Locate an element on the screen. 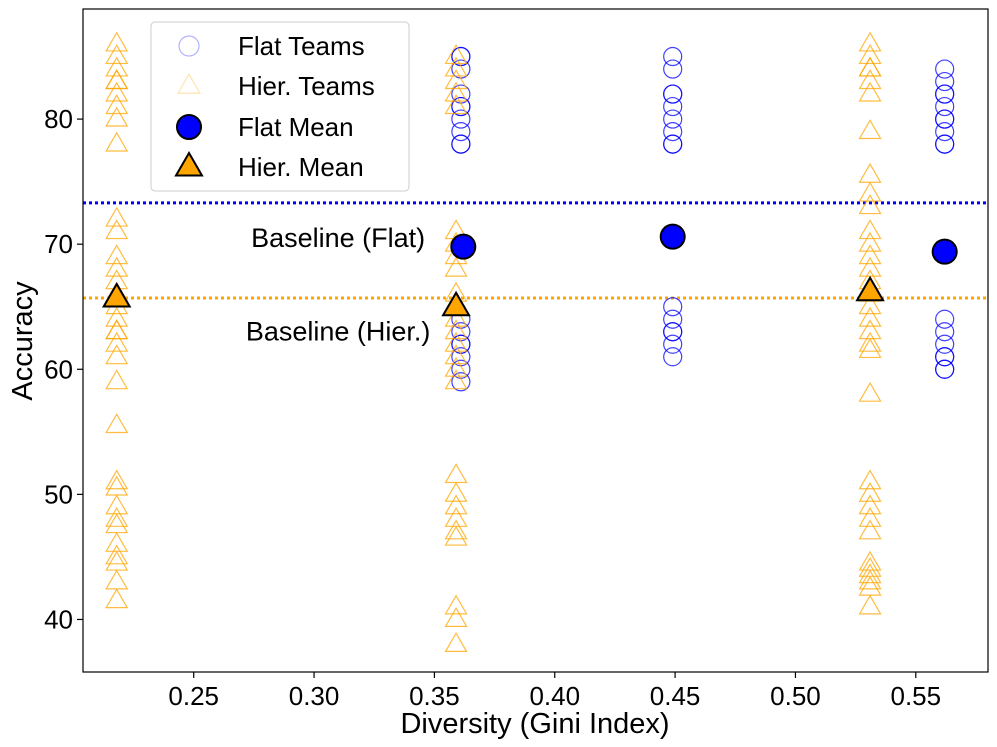  legend-label-hier-teams: Hier. Teams is located at coordinates (306, 86).